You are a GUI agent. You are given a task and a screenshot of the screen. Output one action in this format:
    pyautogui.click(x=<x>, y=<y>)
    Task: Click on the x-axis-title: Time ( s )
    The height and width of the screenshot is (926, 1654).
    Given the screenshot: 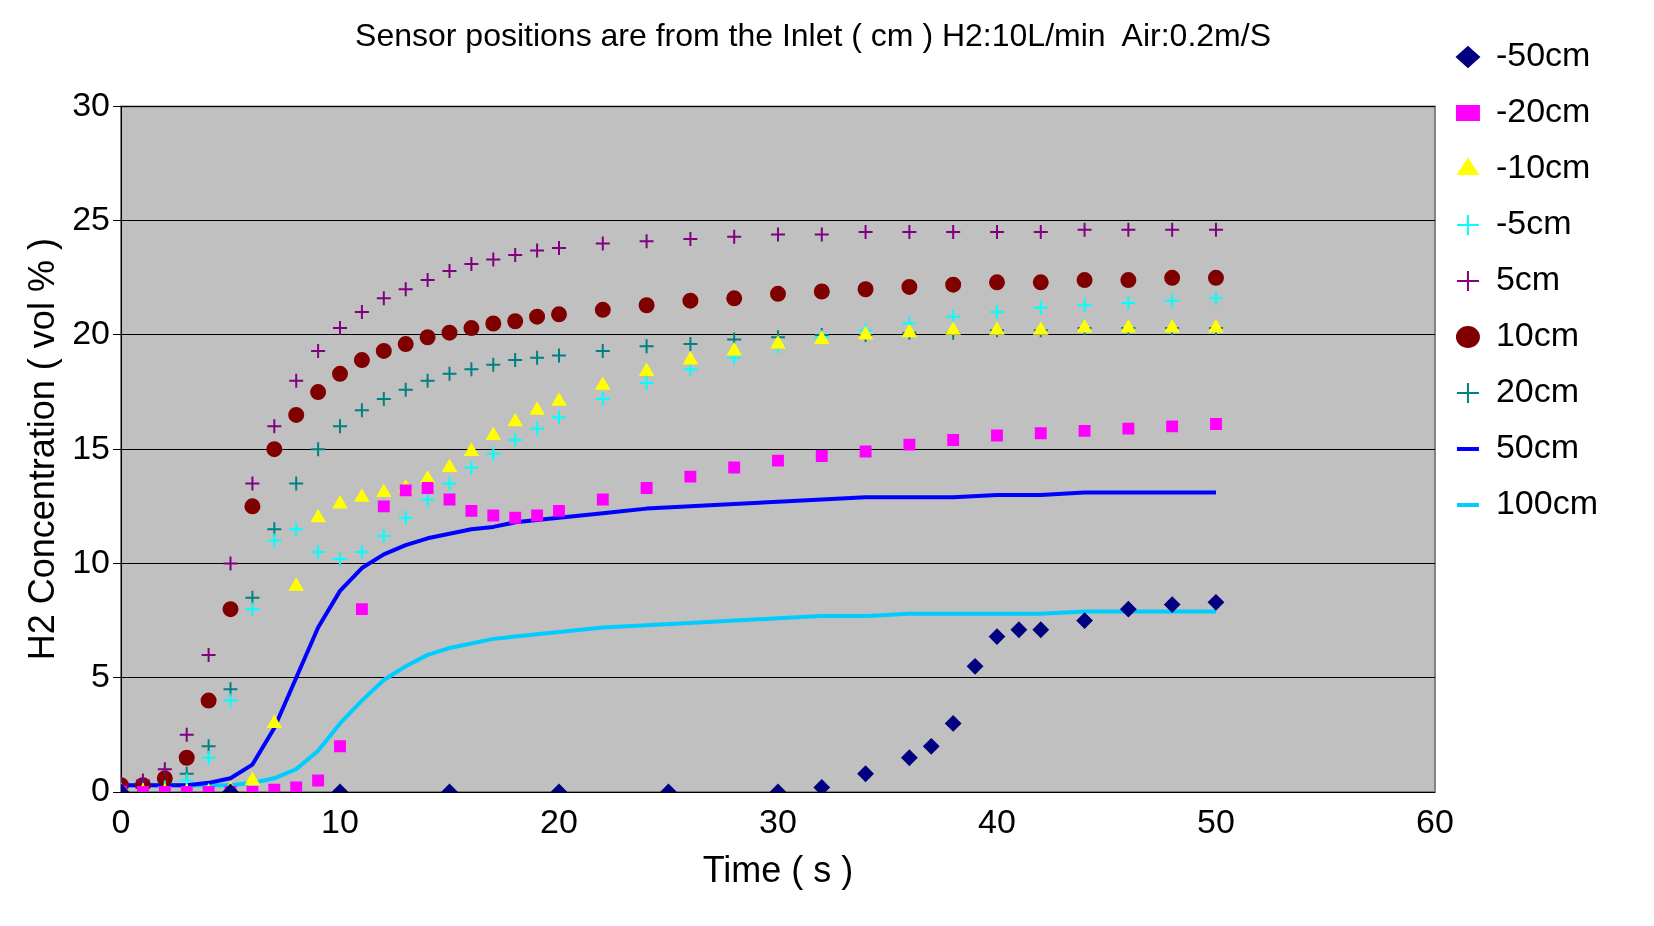 What is the action you would take?
    pyautogui.click(x=778, y=870)
    